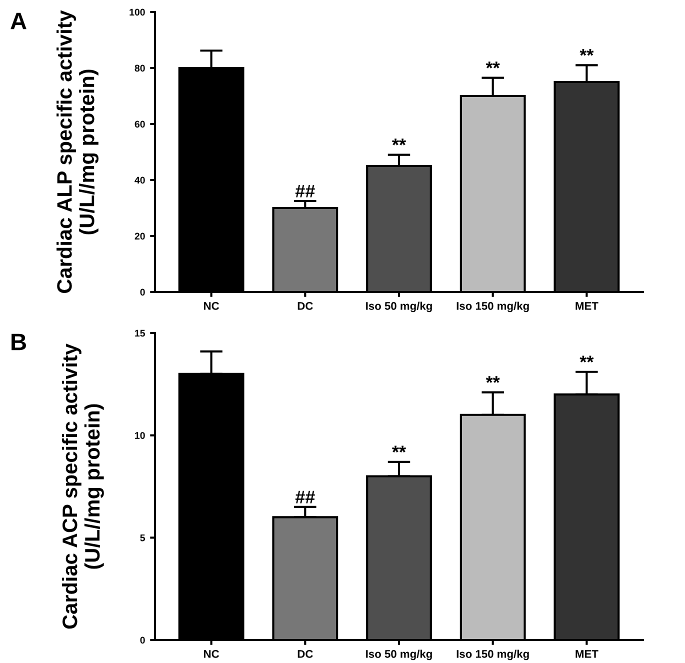 The width and height of the screenshot is (685, 663). I want to click on y-tick-label: 100, so click(137, 12).